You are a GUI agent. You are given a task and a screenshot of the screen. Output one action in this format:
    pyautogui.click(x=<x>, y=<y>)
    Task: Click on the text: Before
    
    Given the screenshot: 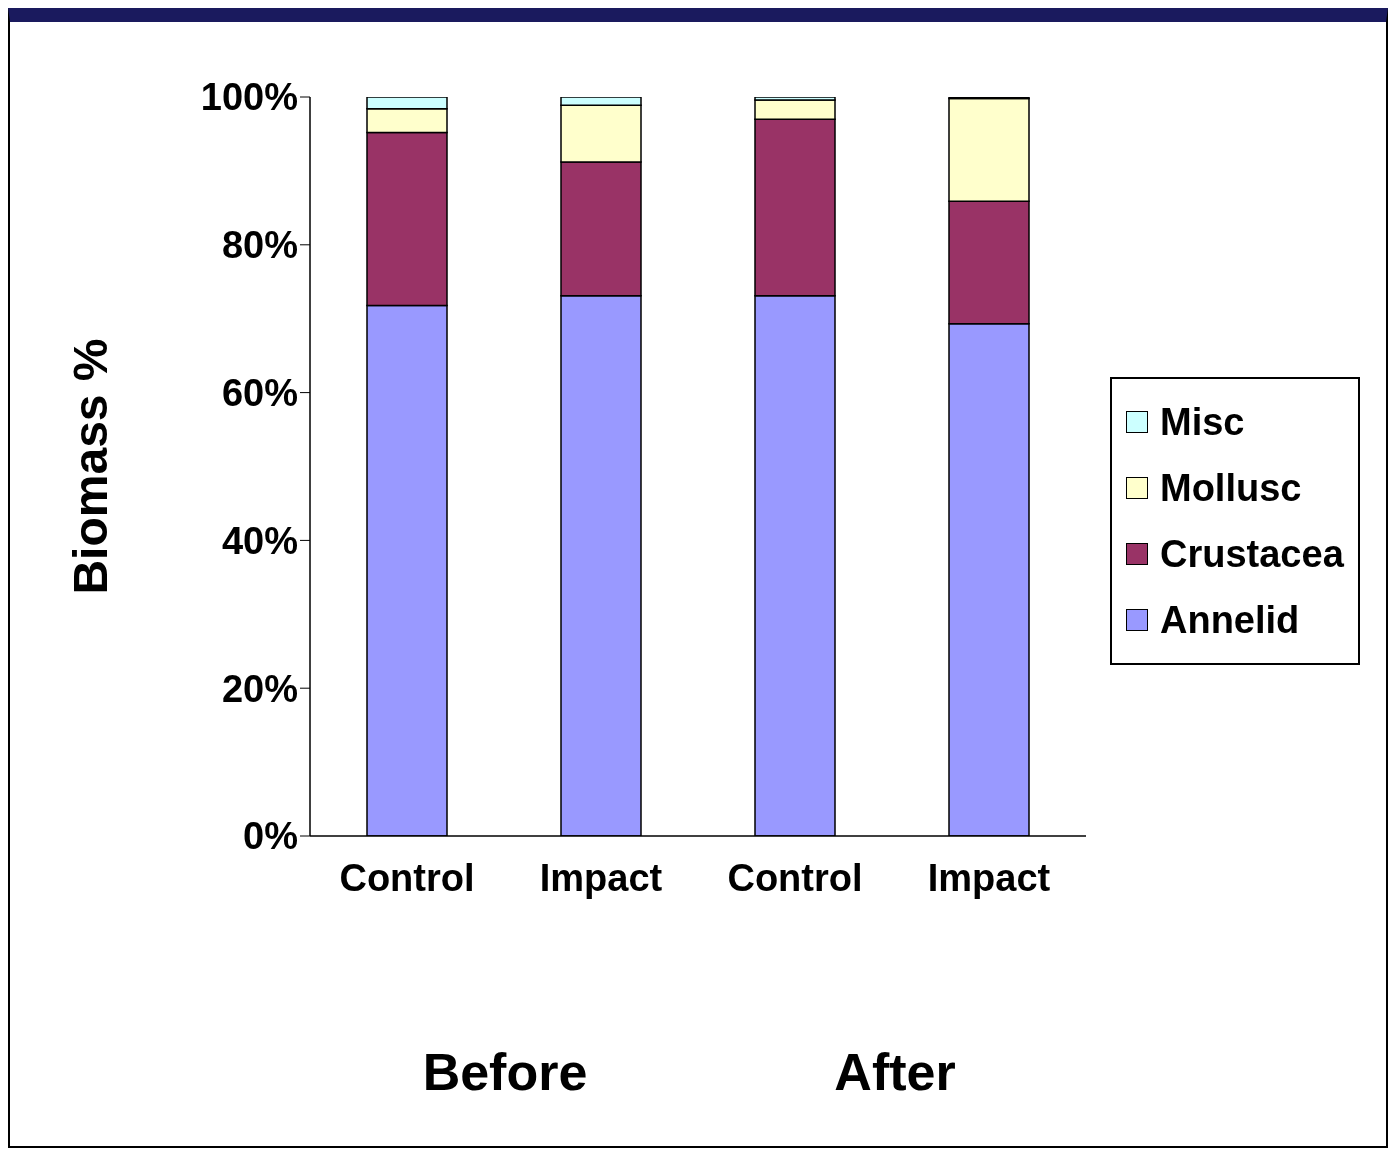 What is the action you would take?
    pyautogui.click(x=505, y=1072)
    